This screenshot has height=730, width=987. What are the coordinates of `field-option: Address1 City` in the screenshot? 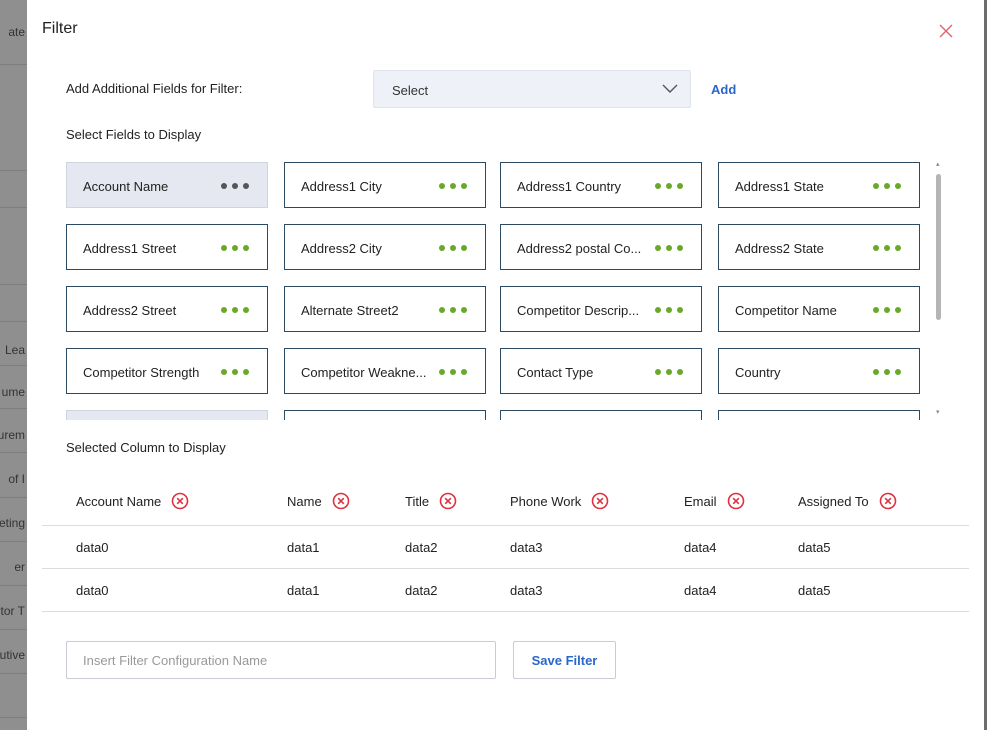 It's located at (385, 185).